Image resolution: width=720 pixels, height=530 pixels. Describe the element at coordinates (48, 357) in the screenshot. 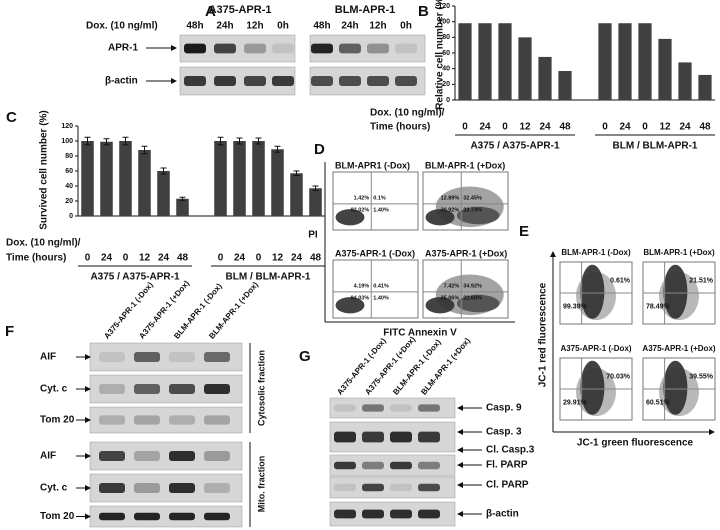

I see `row-label: AIF` at that location.